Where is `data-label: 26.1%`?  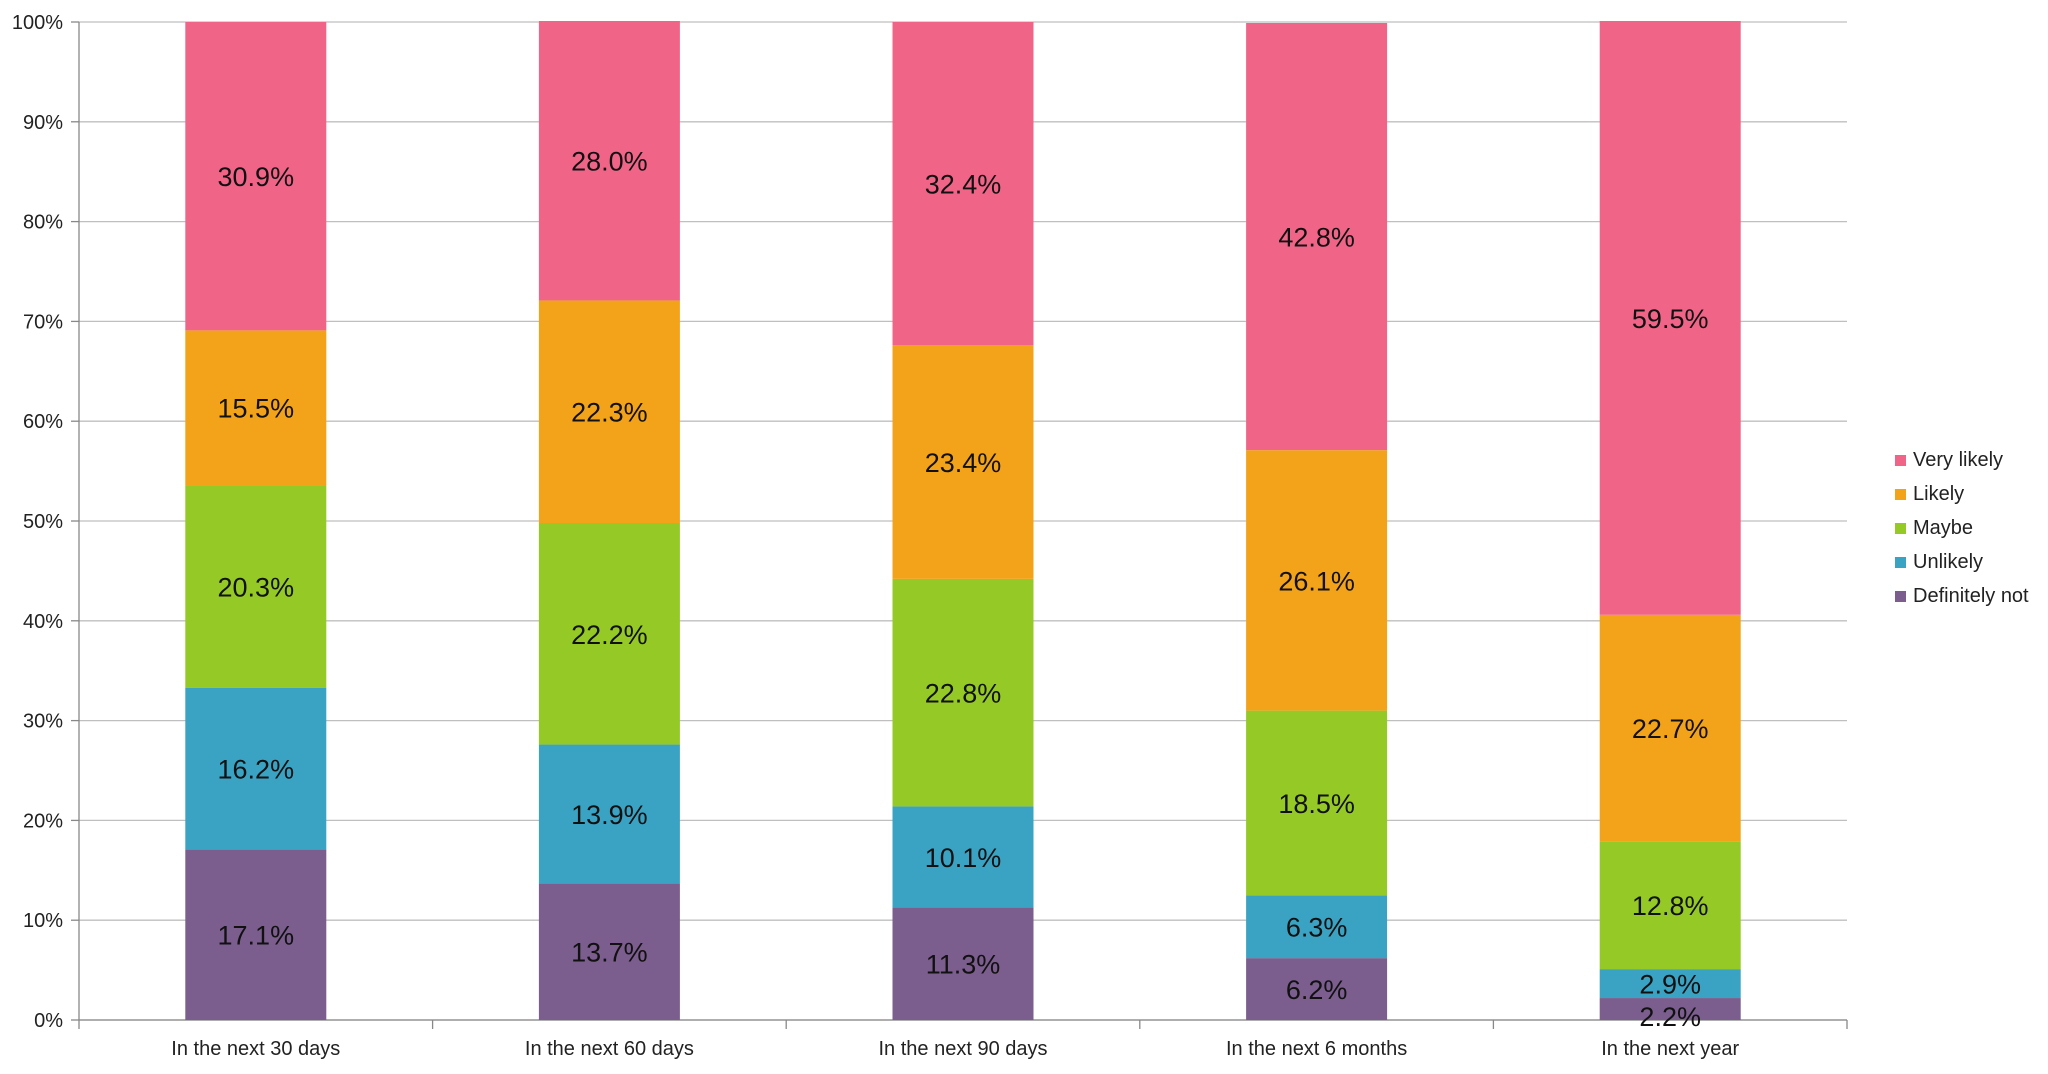
data-label: 26.1% is located at coordinates (1316, 581).